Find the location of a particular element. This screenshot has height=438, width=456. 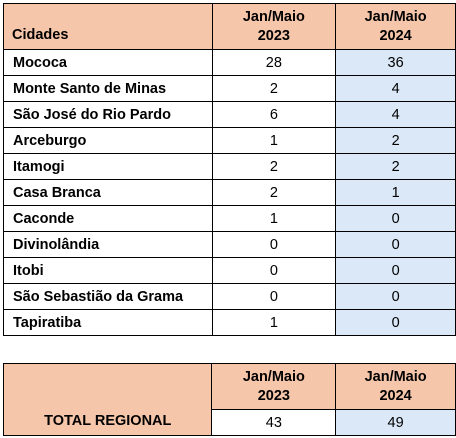

header-2024-period: Jan/Maio is located at coordinates (395, 16).